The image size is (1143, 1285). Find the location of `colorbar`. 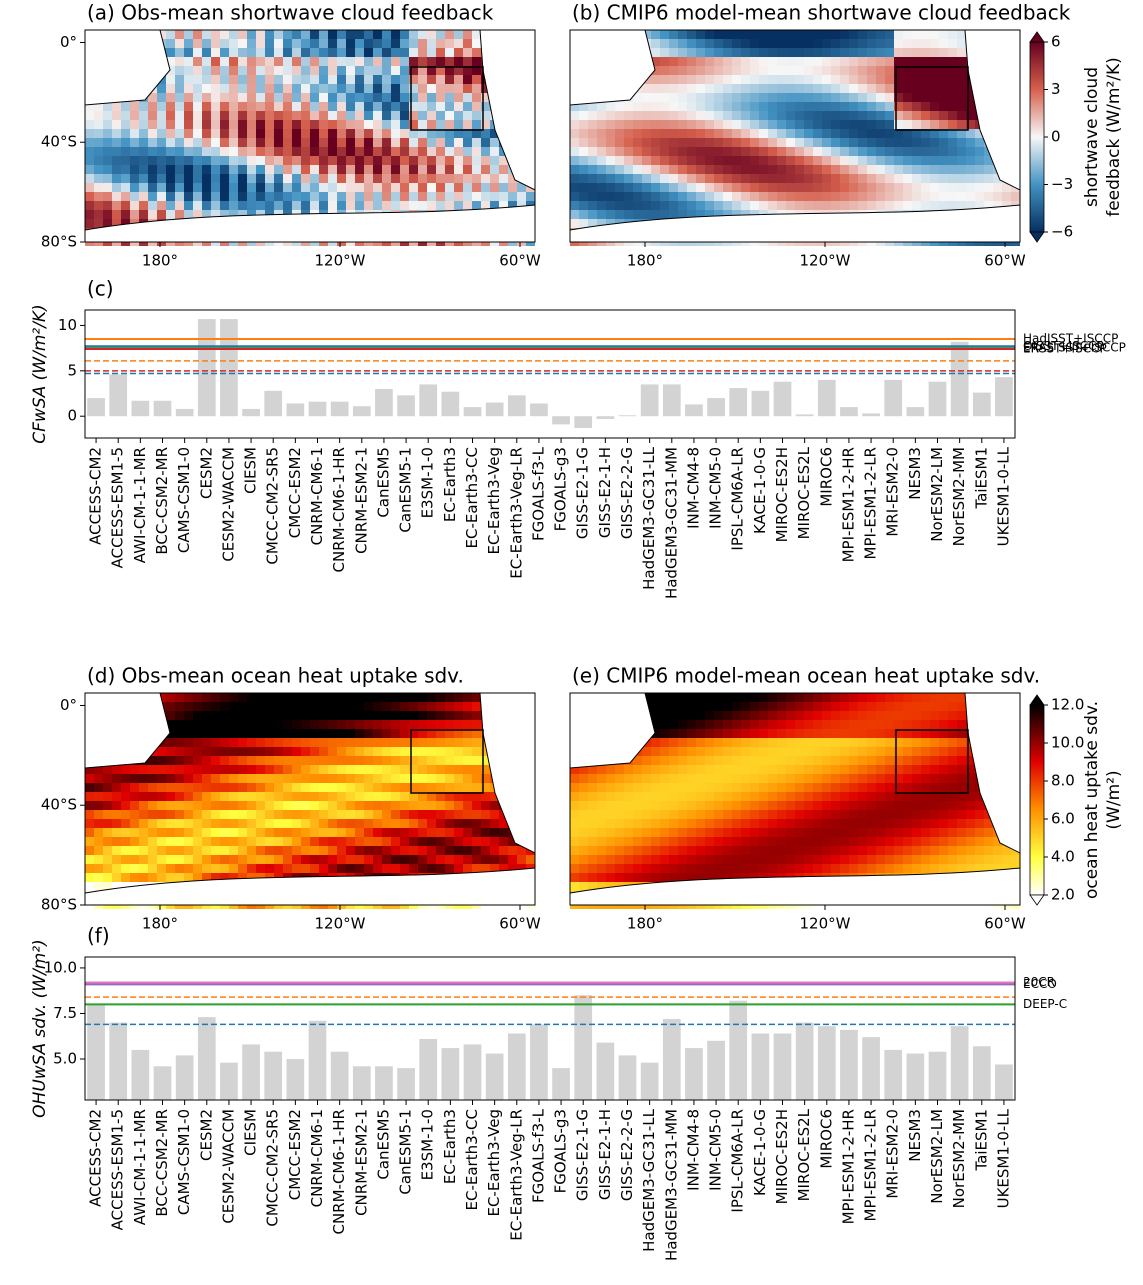

colorbar is located at coordinates (1037, 137).